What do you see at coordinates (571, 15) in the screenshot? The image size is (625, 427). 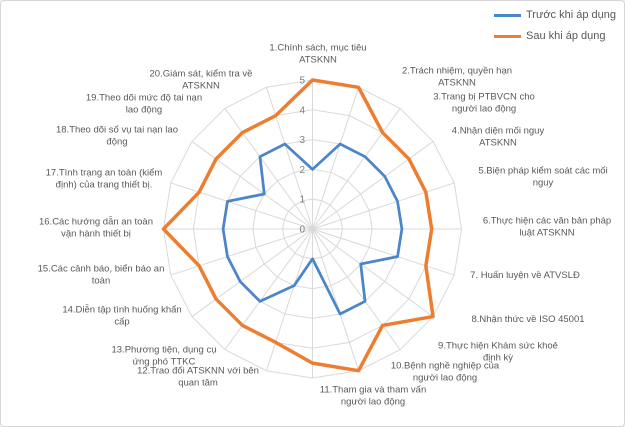 I see `legend-label-before: Trước khi áp dụng` at bounding box center [571, 15].